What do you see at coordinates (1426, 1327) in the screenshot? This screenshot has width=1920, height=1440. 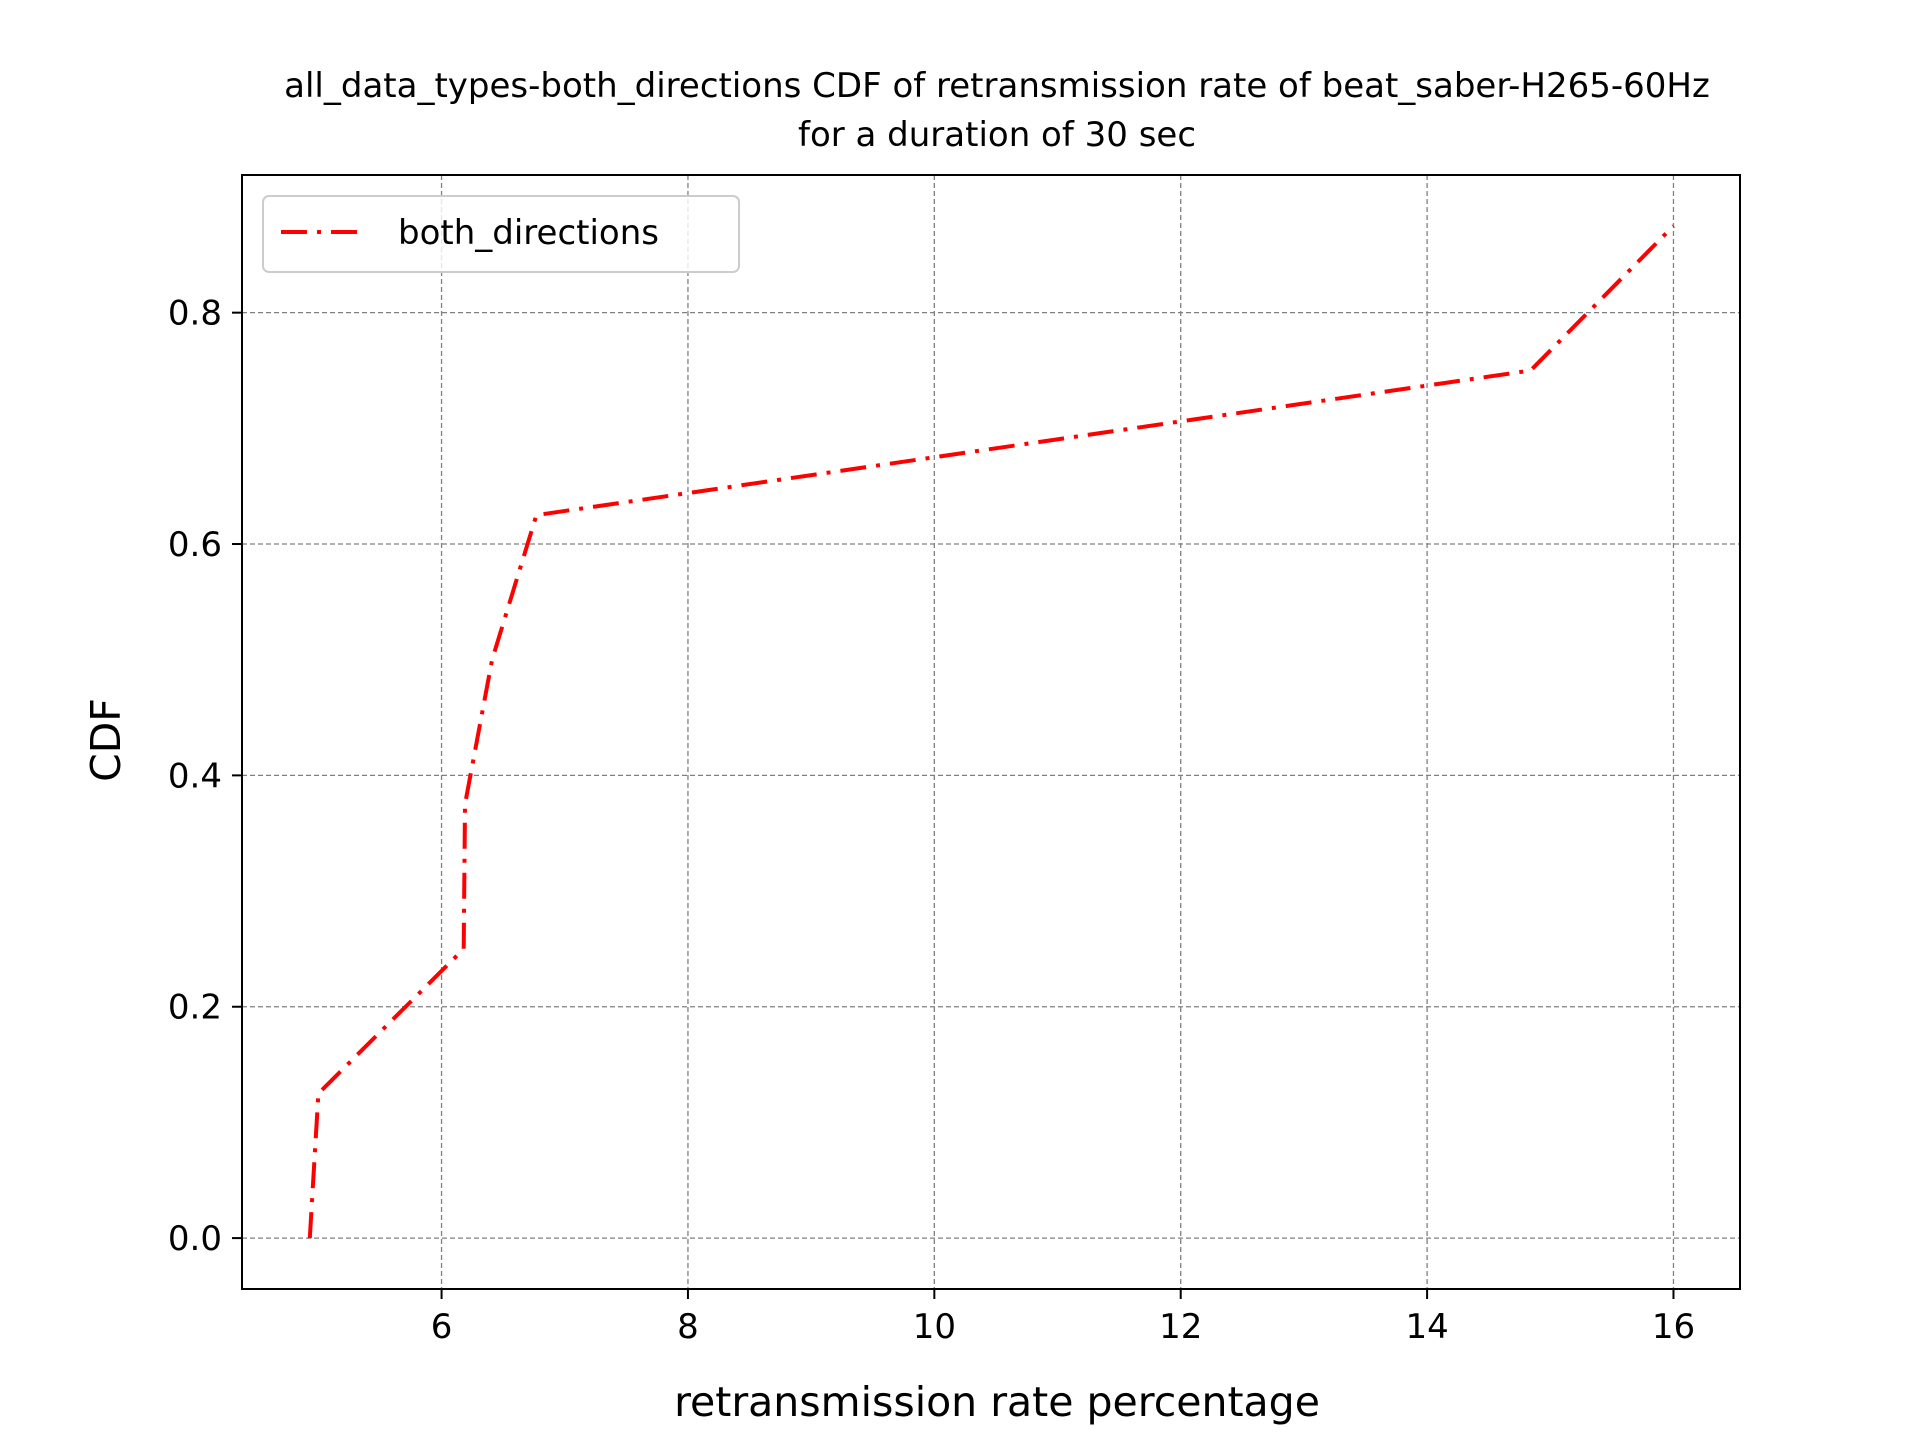 I see `x-tick-label: 14` at bounding box center [1426, 1327].